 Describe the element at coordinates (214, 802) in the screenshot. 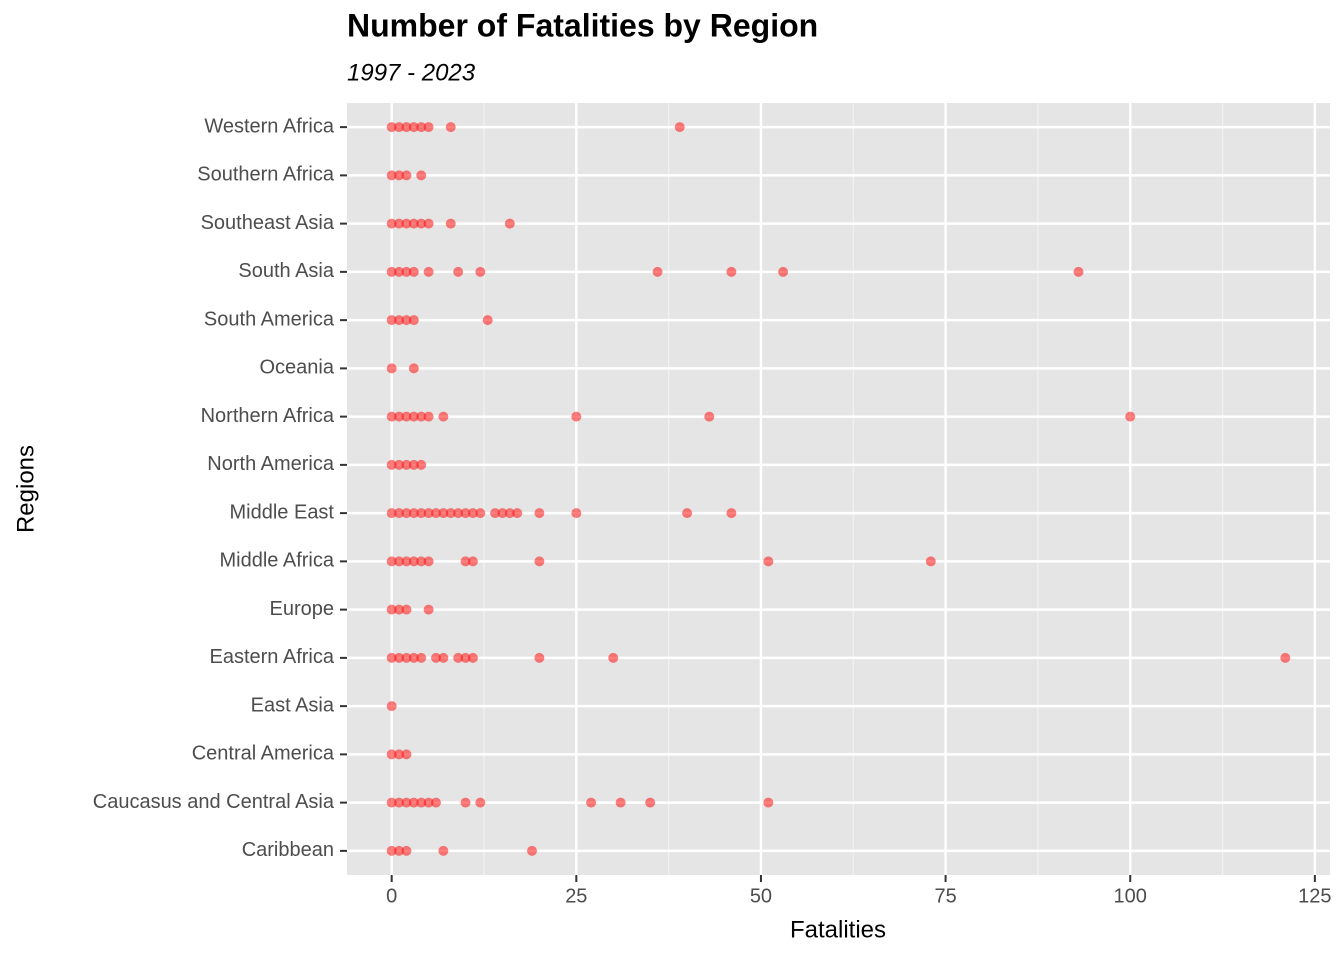

I see `y-tick-label: Caucasus and Central Asia` at that location.